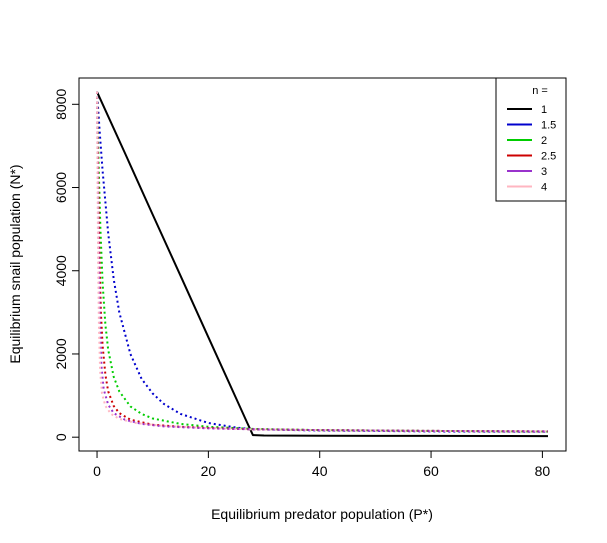 The height and width of the screenshot is (543, 607). Describe the element at coordinates (61, 104) in the screenshot. I see `y-tick-label: 8000` at that location.